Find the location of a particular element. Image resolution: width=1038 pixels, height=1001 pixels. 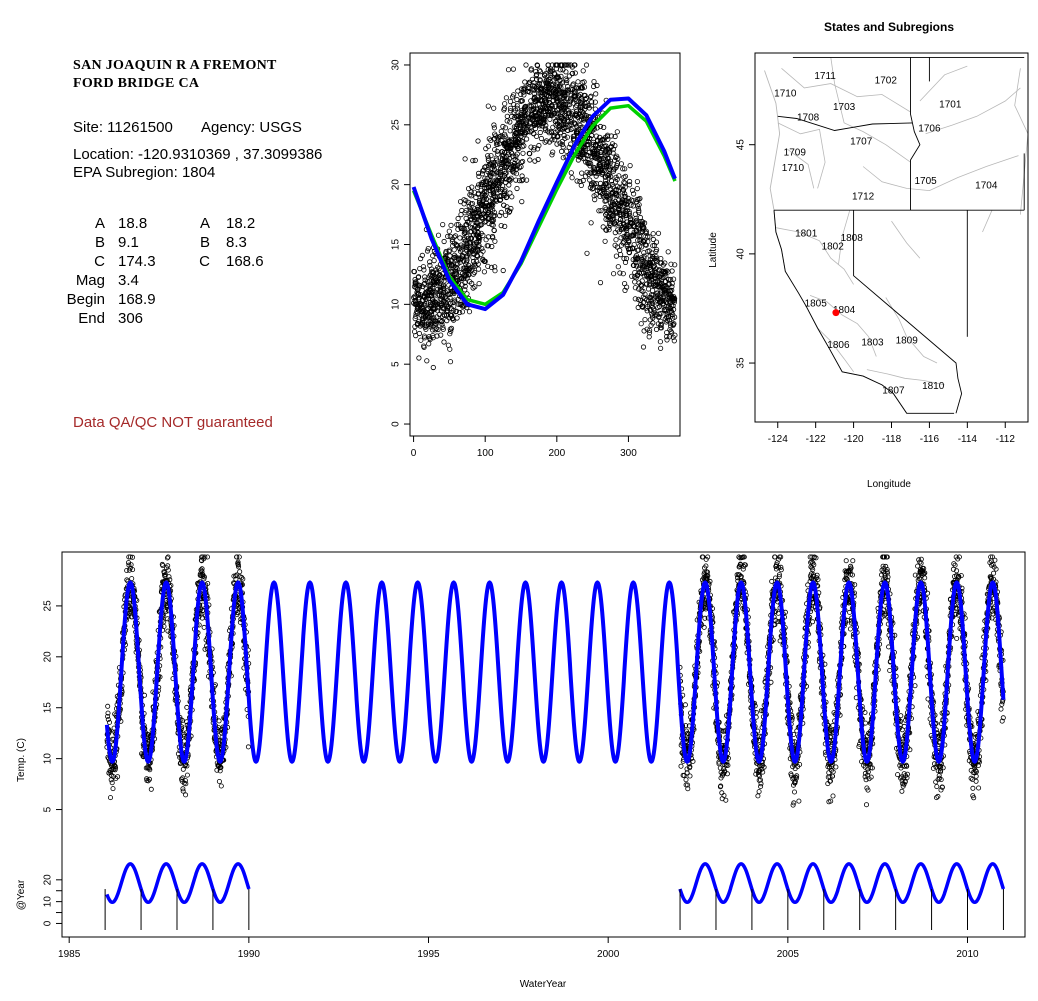

y-tick-label: 0 is located at coordinates (396, 424).